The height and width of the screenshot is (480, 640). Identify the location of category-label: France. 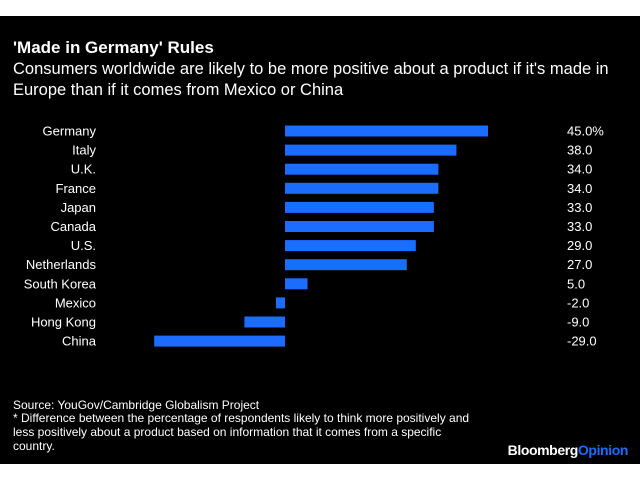
(76, 188).